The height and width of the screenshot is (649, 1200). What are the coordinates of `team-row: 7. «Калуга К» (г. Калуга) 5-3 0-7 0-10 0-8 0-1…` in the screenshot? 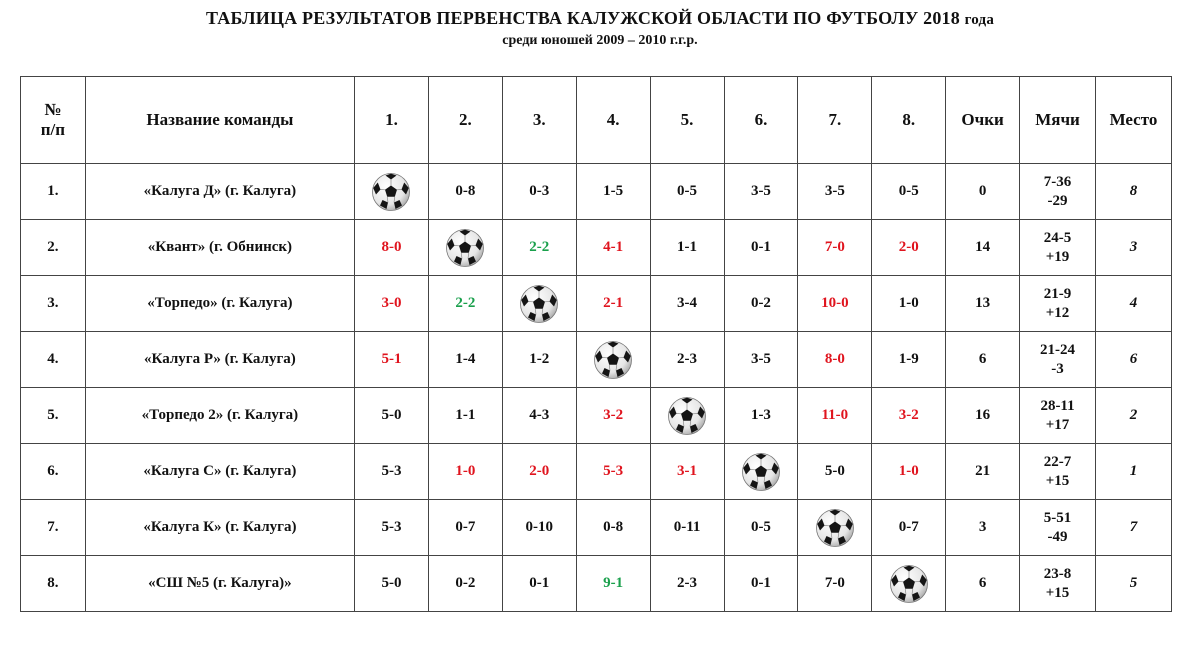 It's located at (596, 527).